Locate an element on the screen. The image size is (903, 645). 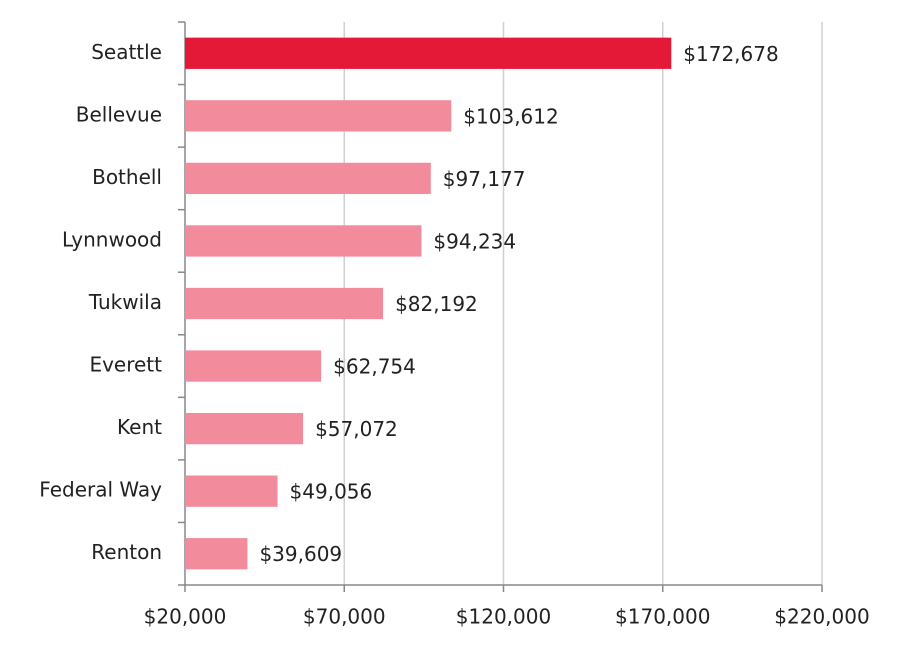
y-tick-label: Renton is located at coordinates (126, 552).